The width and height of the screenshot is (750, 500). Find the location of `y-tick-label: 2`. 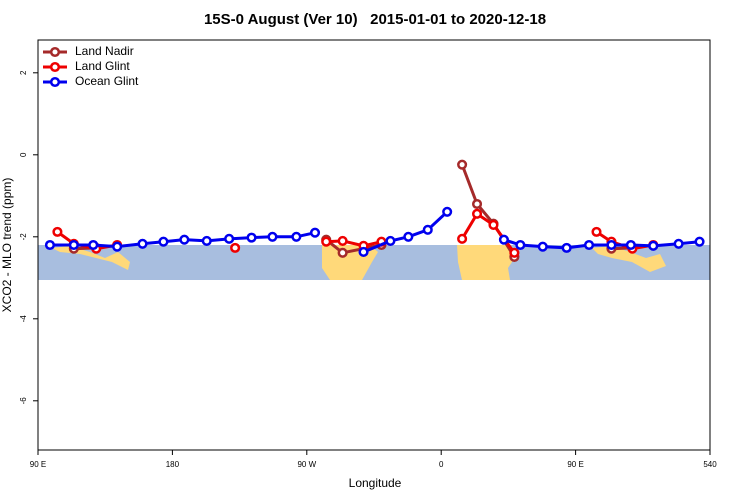

y-tick-label: 2 is located at coordinates (23, 72).